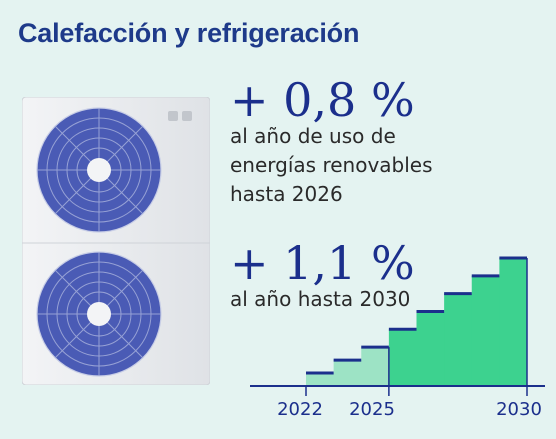 Image resolution: width=556 pixels, height=439 pixels. I want to click on step-bar-2028, so click(458, 339).